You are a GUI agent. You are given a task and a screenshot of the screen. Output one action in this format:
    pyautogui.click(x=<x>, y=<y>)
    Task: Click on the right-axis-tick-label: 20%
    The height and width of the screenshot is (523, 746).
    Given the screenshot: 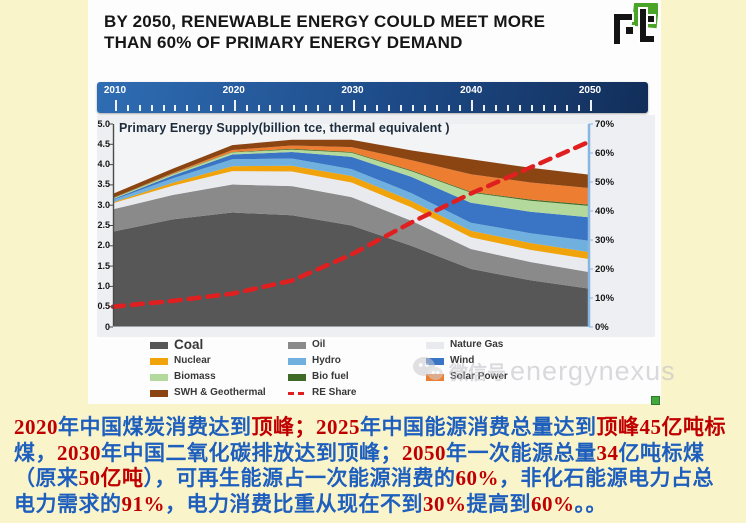 What is the action you would take?
    pyautogui.click(x=605, y=269)
    